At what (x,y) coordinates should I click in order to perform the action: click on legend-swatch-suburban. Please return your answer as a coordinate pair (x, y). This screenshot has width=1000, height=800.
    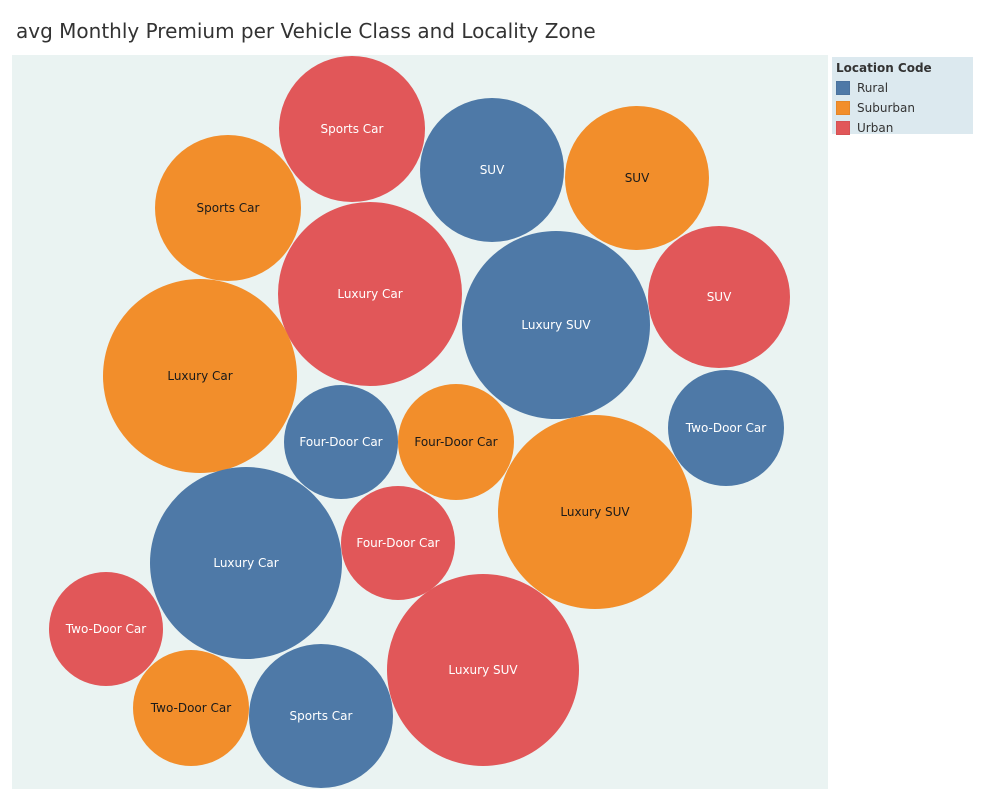
    Looking at the image, I should click on (843, 108).